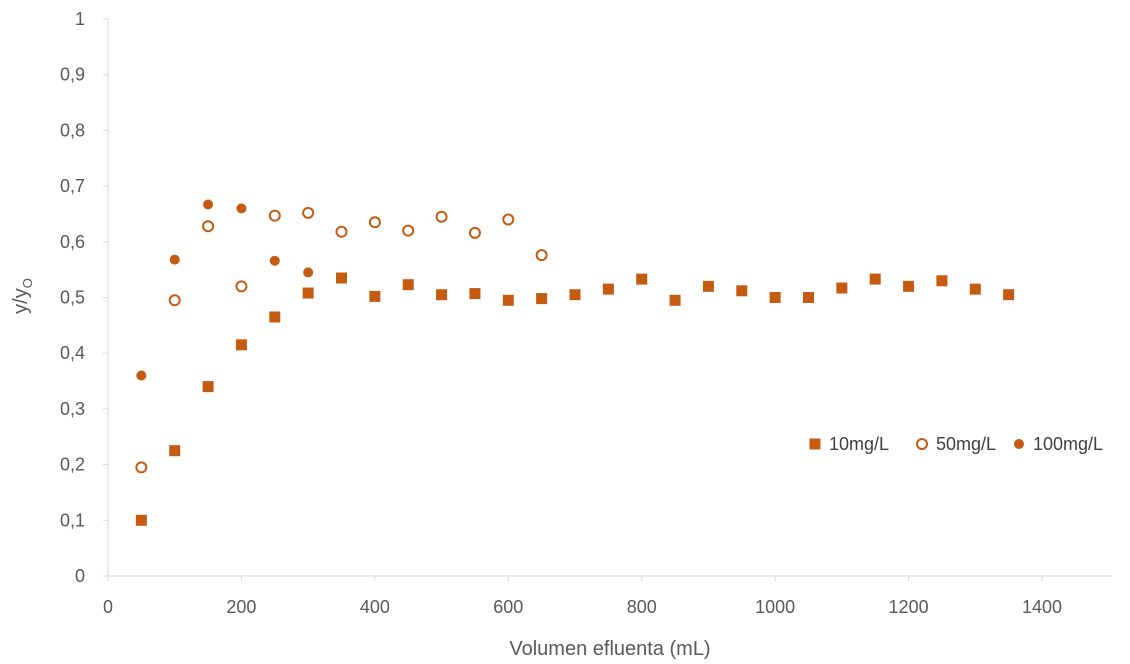 The image size is (1130, 664). What do you see at coordinates (72, 520) in the screenshot?
I see `y-tick-label: 0,1` at bounding box center [72, 520].